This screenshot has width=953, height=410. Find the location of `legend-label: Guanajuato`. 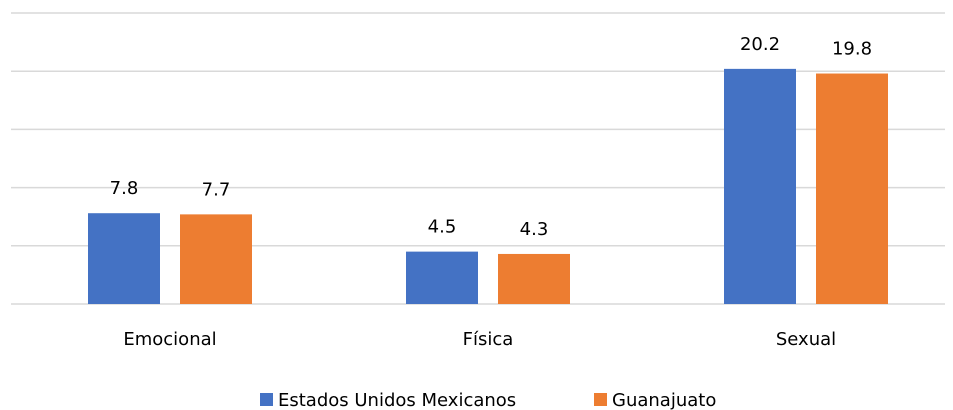

legend-label: Guanajuato is located at coordinates (664, 400).